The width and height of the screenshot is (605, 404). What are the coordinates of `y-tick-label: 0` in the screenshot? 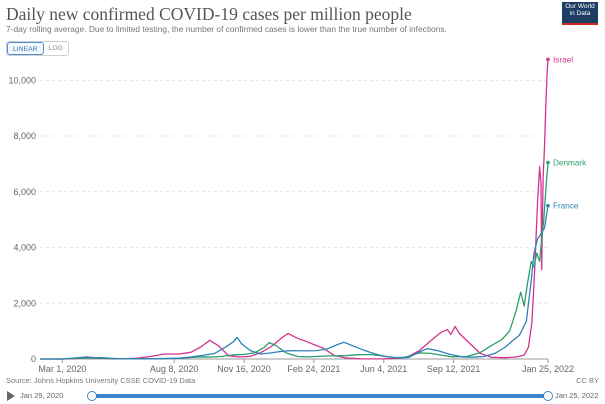 It's located at (33, 359).